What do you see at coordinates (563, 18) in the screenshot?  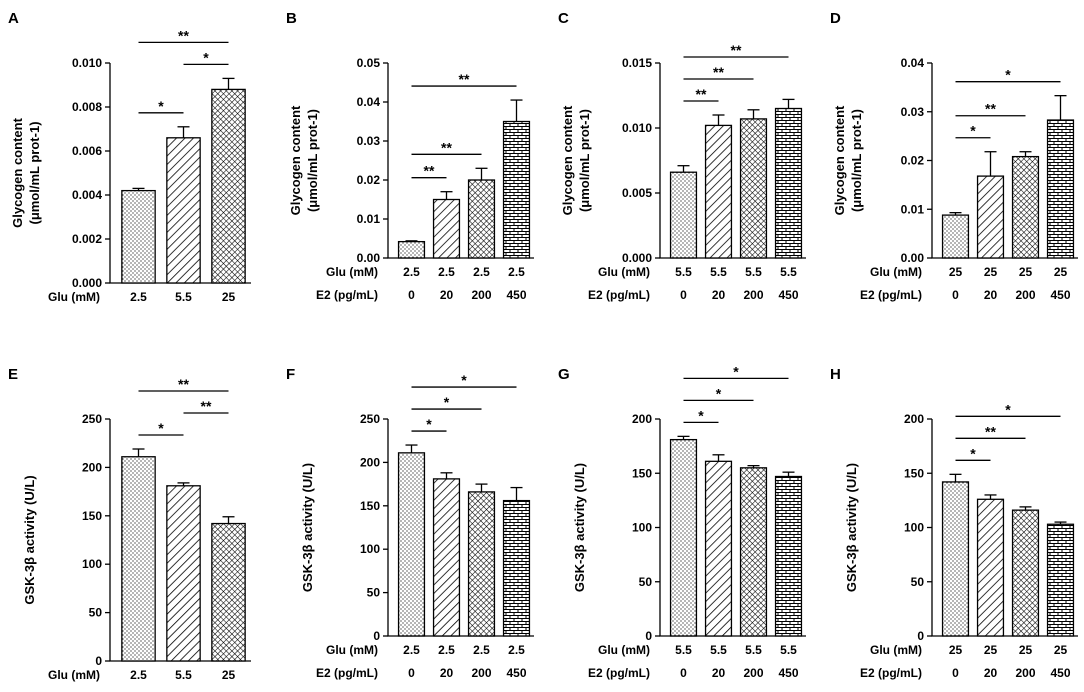 I see `panel-label: C` at bounding box center [563, 18].